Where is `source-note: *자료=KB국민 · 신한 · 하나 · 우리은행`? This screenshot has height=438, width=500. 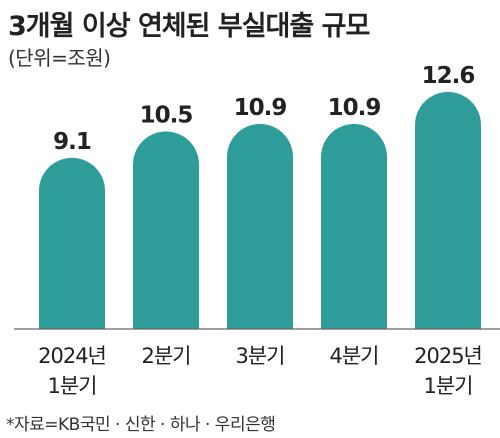
source-note: *자료=KB국민 · 신한 · 하나 · 우리은행 is located at coordinates (141, 425).